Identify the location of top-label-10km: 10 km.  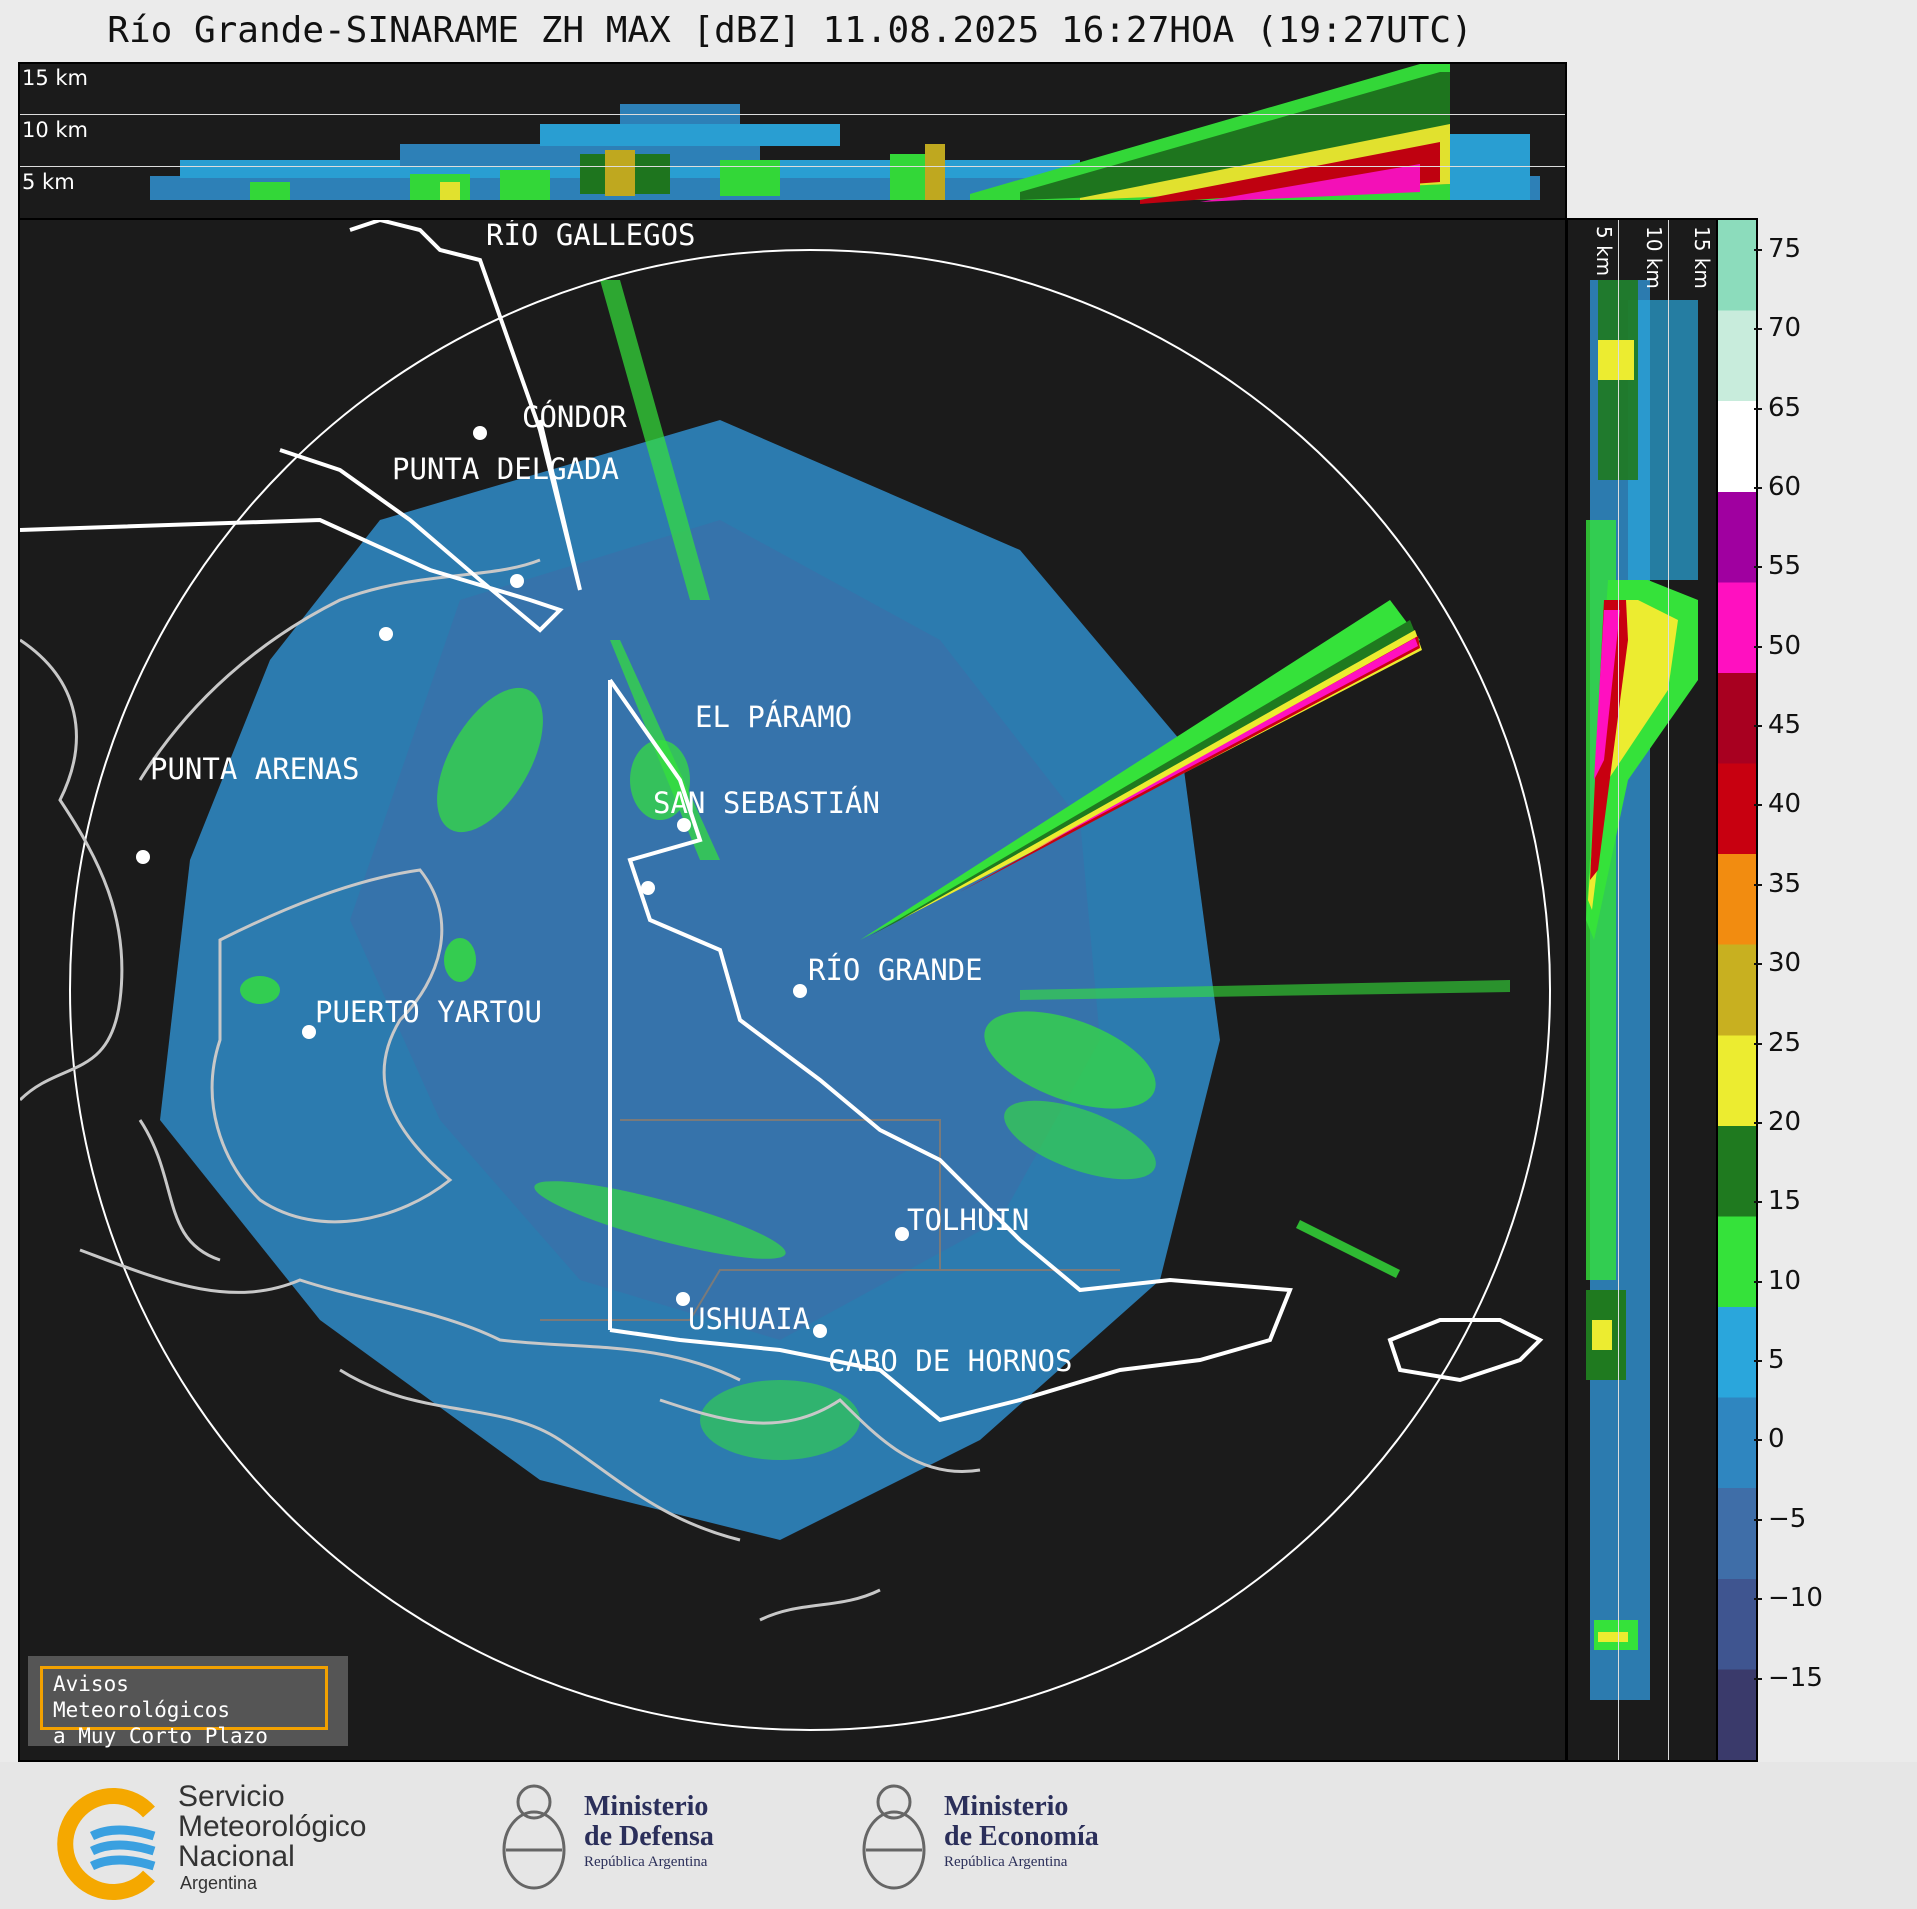
(55, 130).